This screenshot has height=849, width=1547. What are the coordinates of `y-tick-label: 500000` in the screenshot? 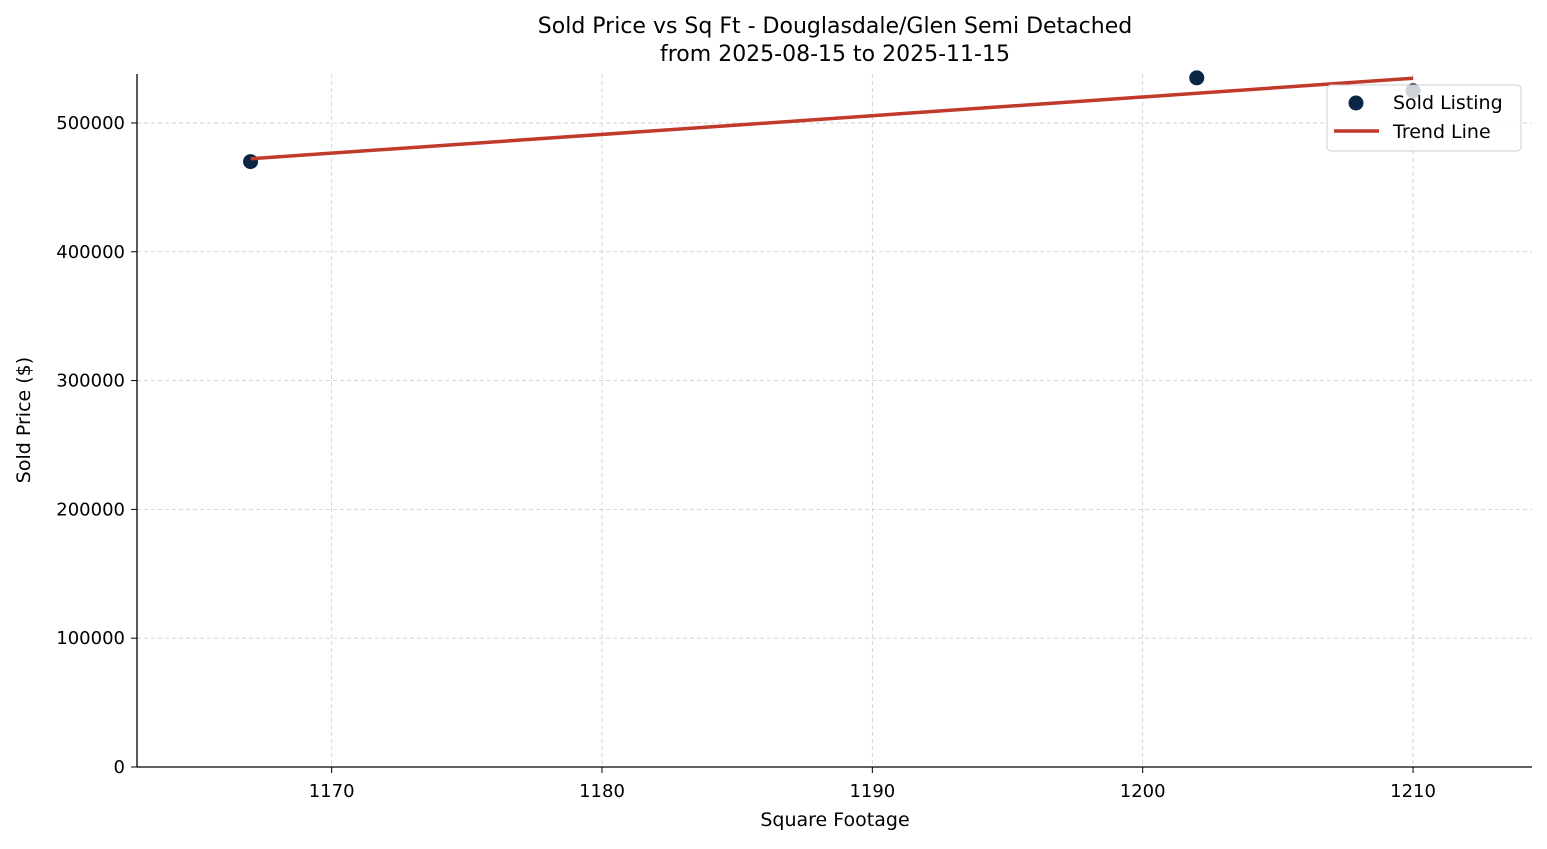 It's located at (90, 123).